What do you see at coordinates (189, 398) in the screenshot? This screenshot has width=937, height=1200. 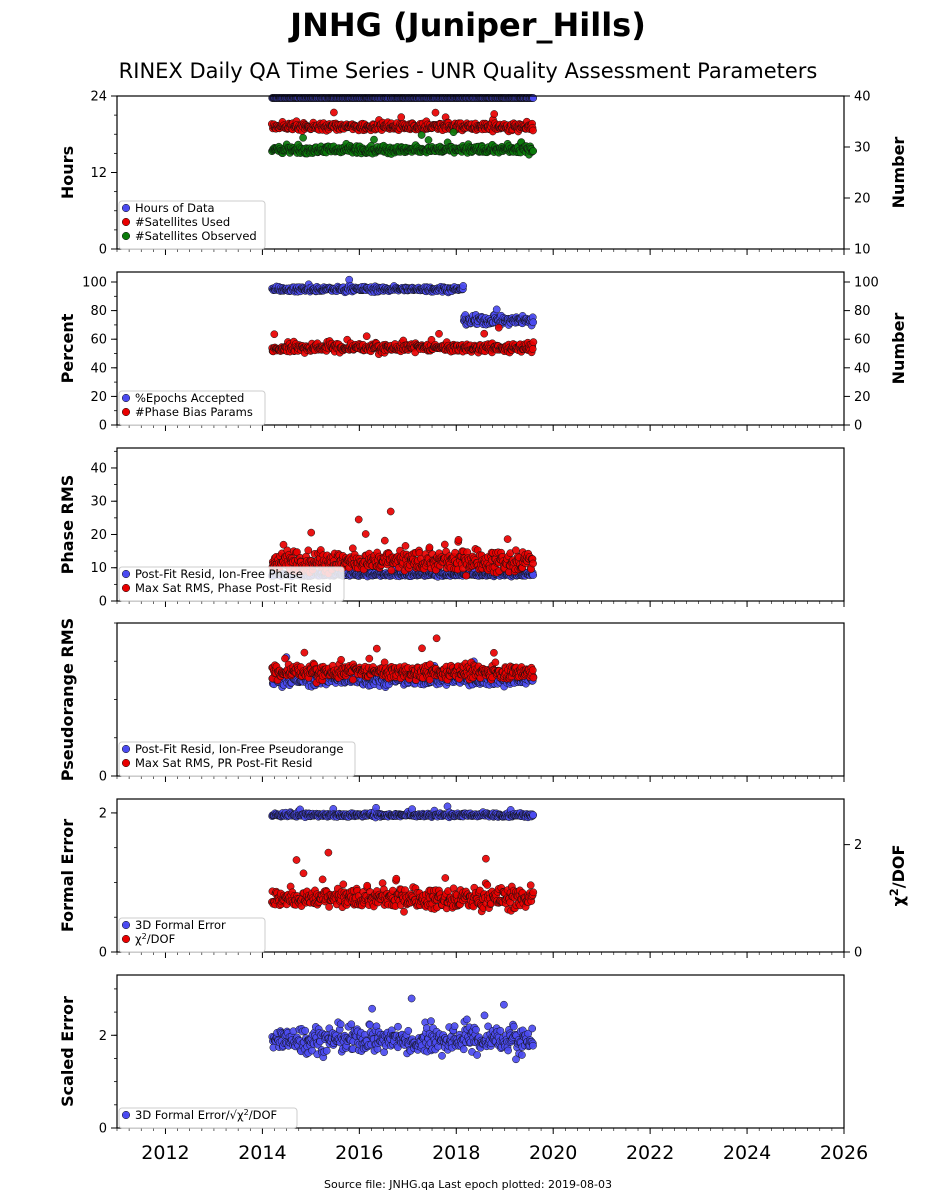 I see `legend-label: %Epochs Accepted` at bounding box center [189, 398].